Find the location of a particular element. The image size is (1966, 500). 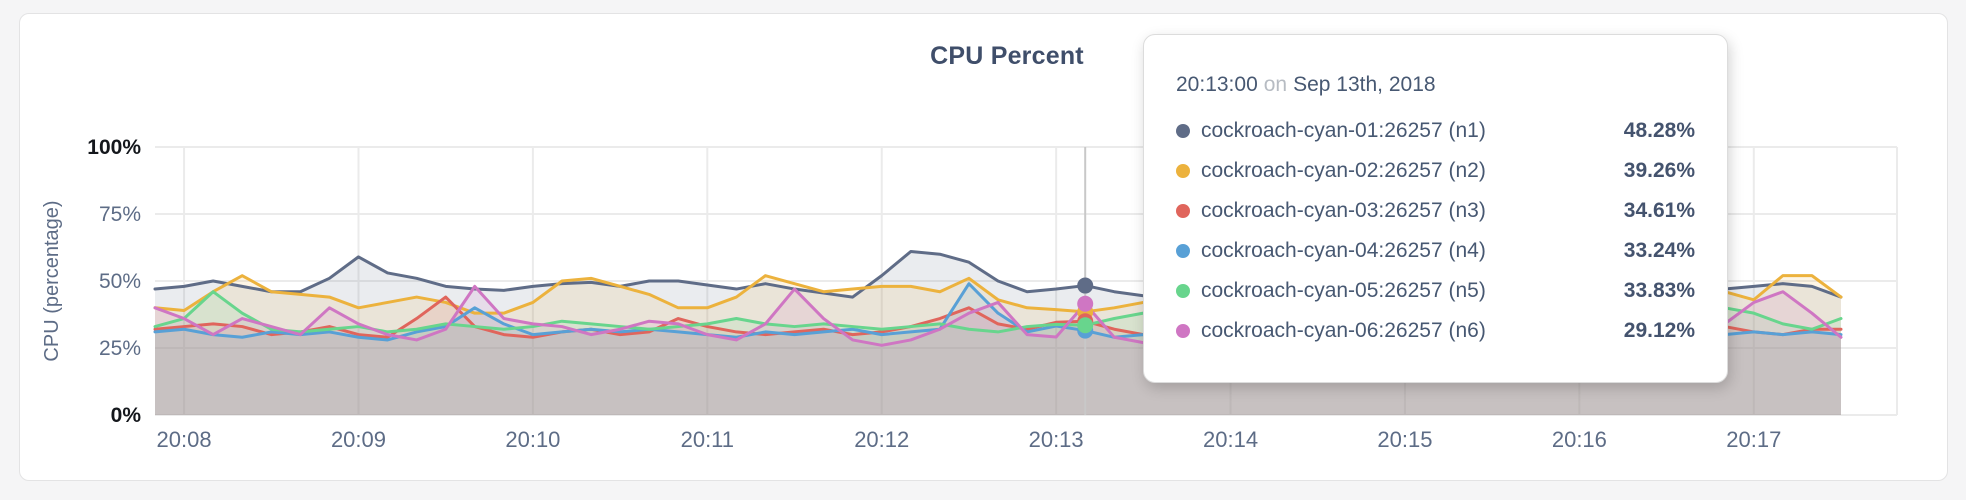

tooltip-series-row: cockroach-cyan-04:26257 (n4) 33.24% is located at coordinates (1435, 251).